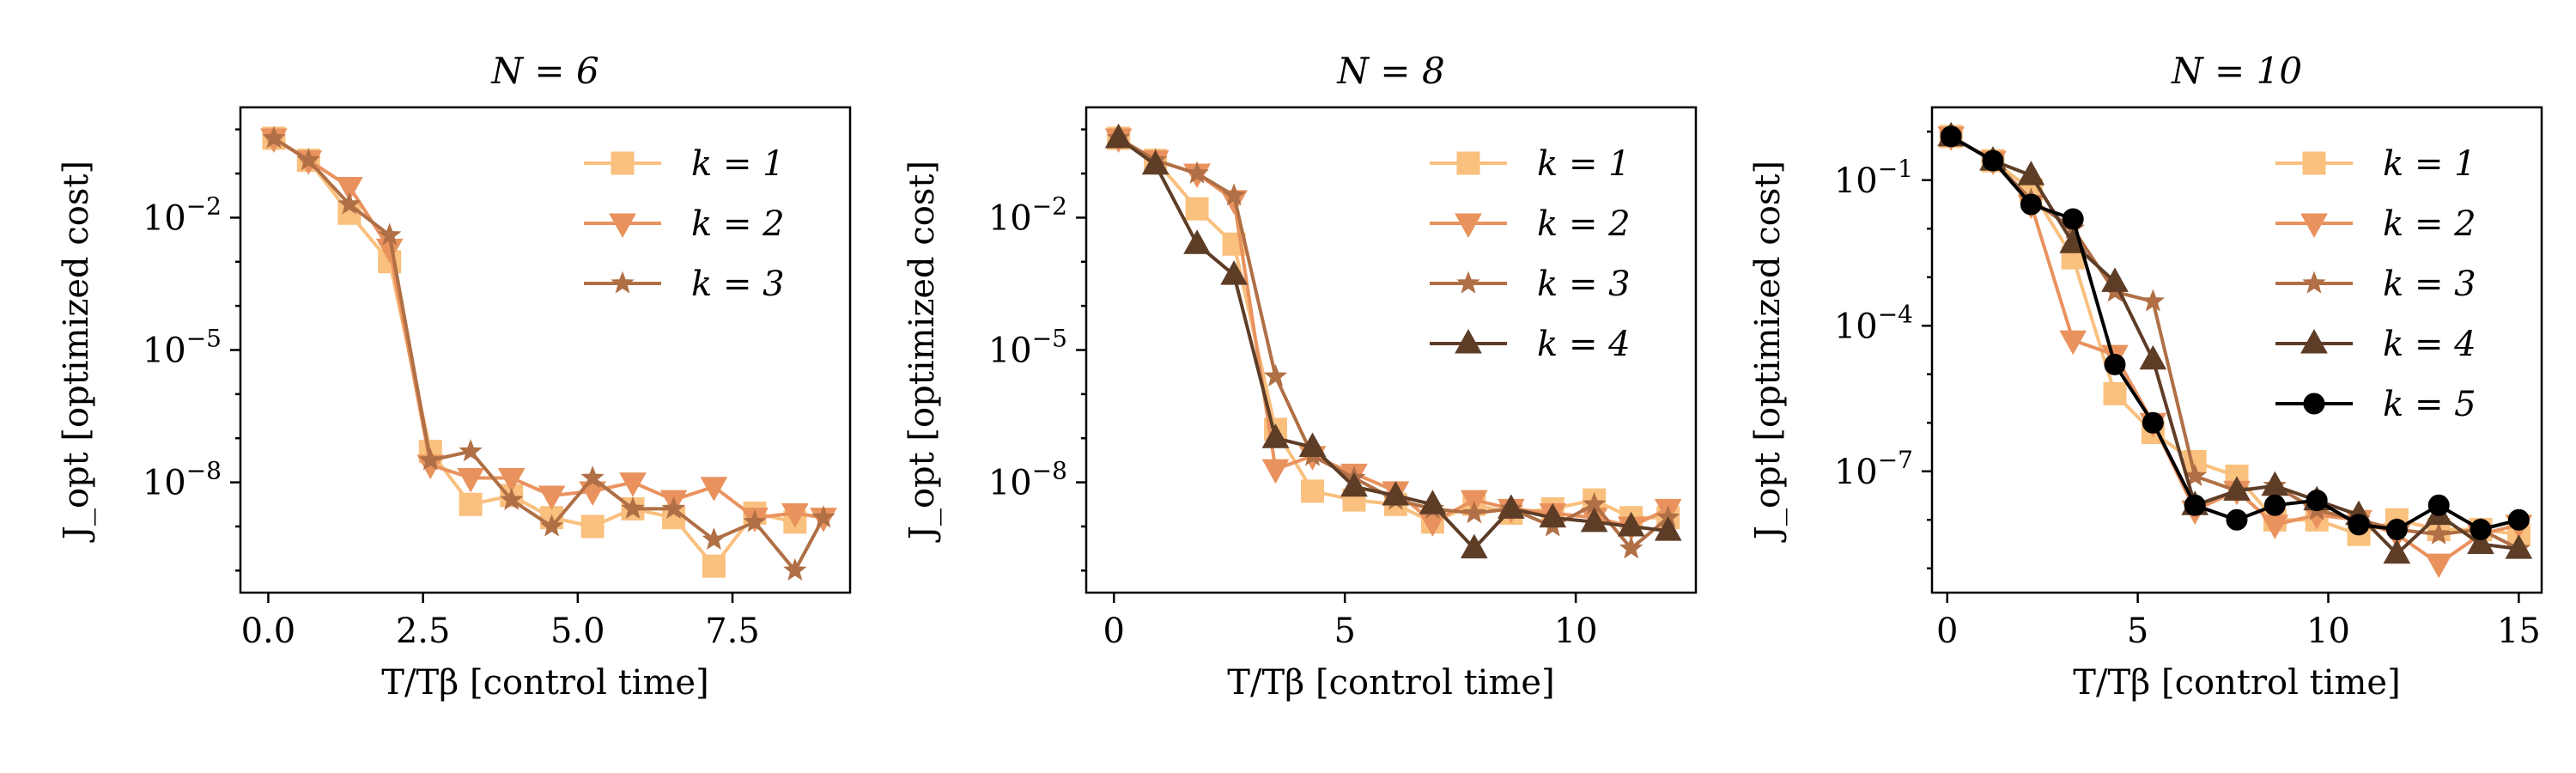 Image resolution: width=2576 pixels, height=773 pixels. Describe the element at coordinates (1393, 341) in the screenshot. I see `series-k=4` at that location.